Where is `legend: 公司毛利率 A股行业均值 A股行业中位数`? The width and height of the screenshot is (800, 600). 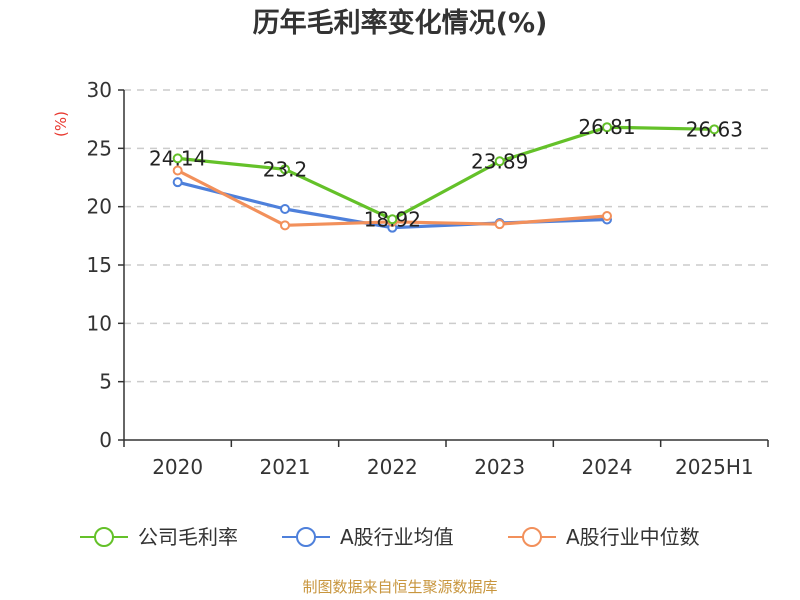
legend: 公司毛利率 A股行业均值 A股行业中位数 is located at coordinates (390, 537).